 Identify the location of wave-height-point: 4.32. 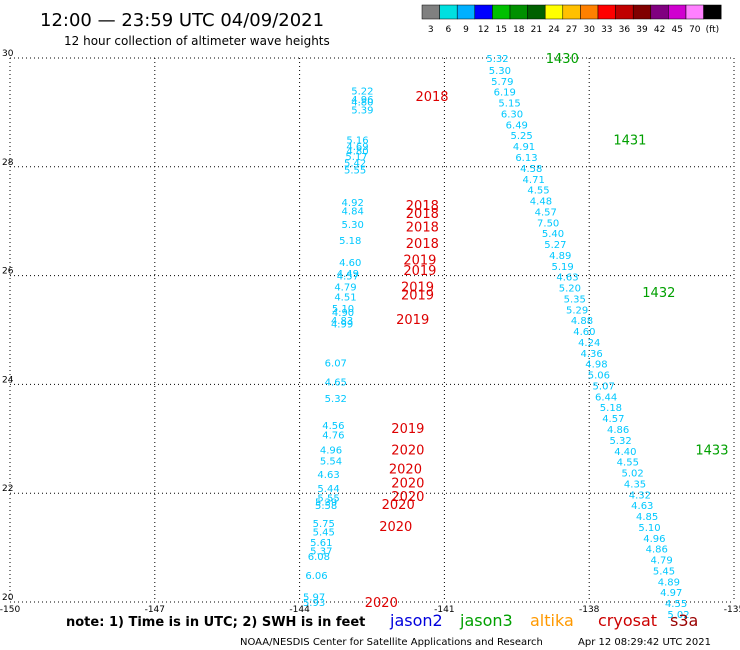
(640, 495).